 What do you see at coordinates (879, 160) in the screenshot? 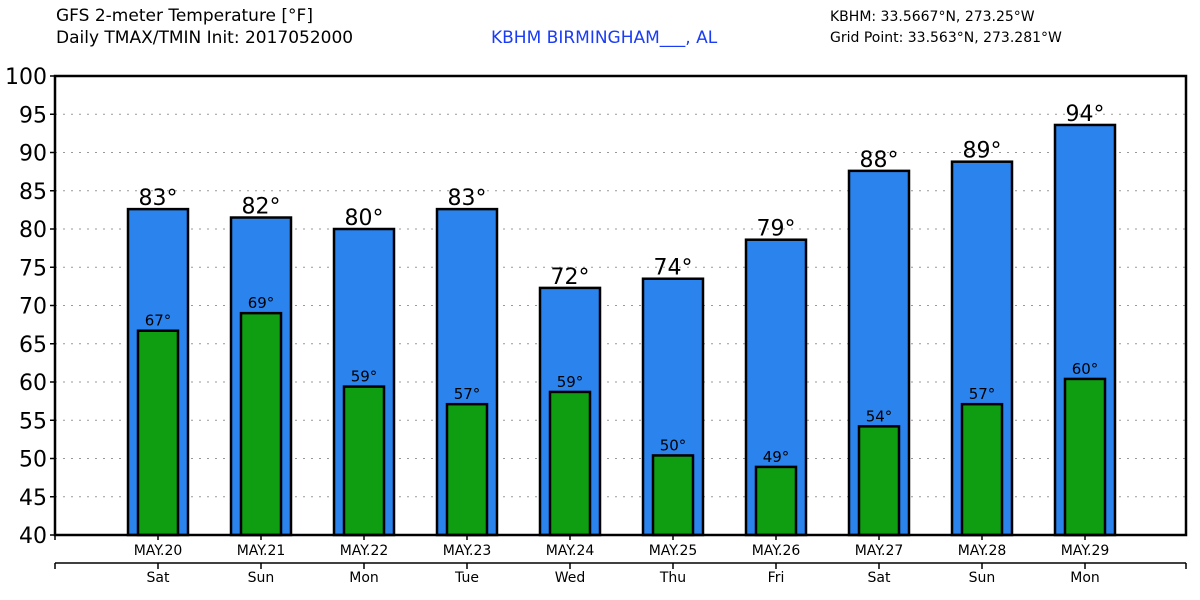
I see `tmax-label: 88°` at bounding box center [879, 160].